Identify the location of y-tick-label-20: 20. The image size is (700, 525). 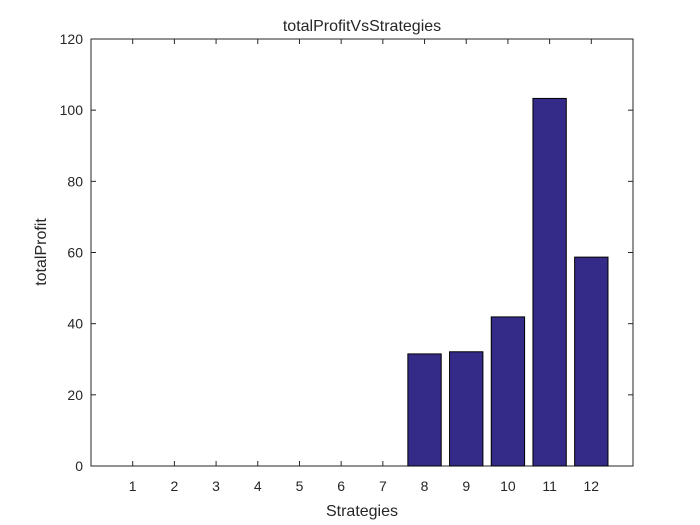
(75, 395).